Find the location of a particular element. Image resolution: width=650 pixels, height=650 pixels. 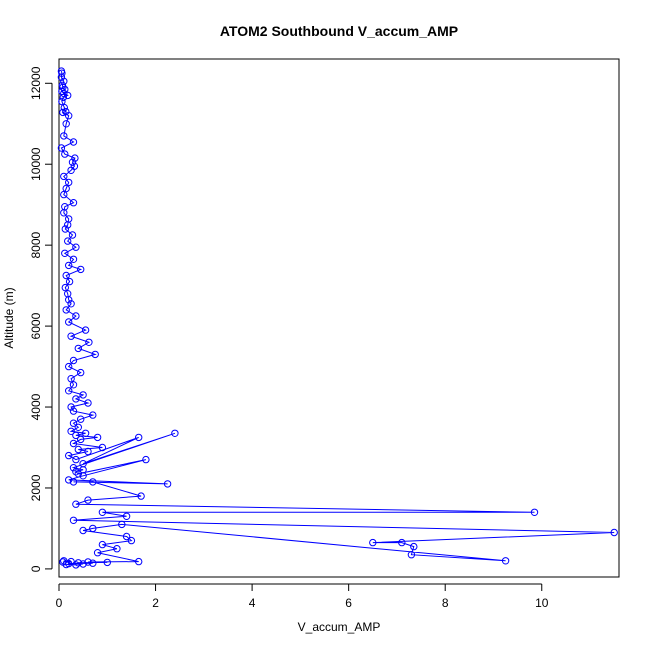

y-tick-label: 6000 is located at coordinates (36, 325).